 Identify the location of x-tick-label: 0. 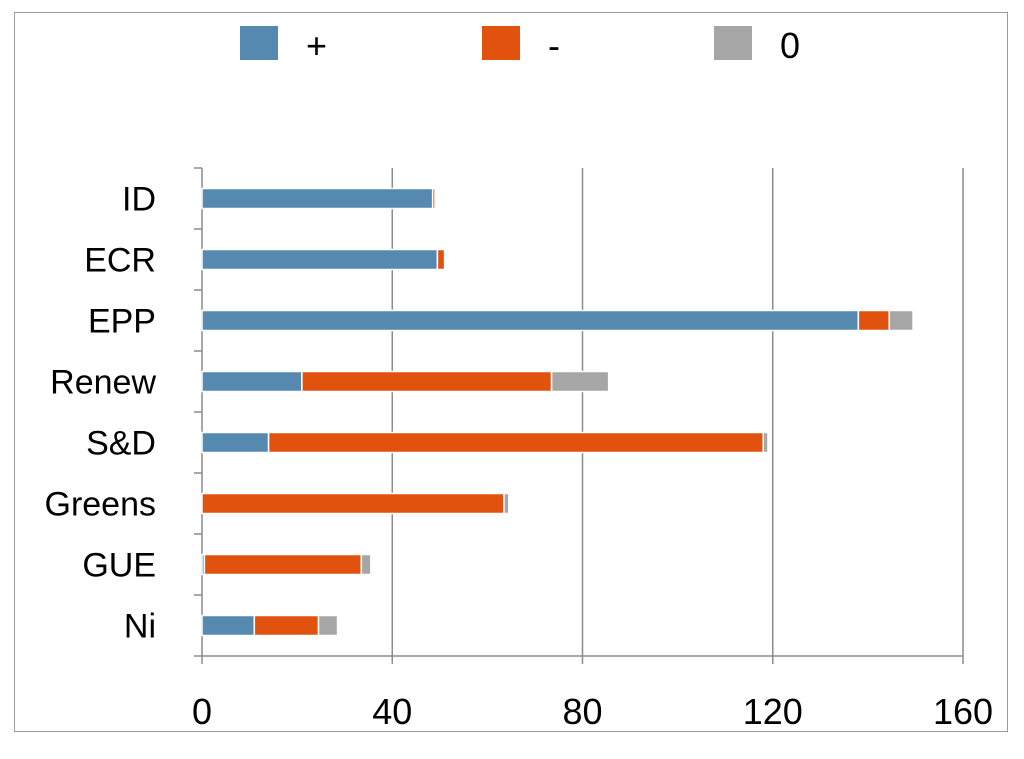
(202, 711).